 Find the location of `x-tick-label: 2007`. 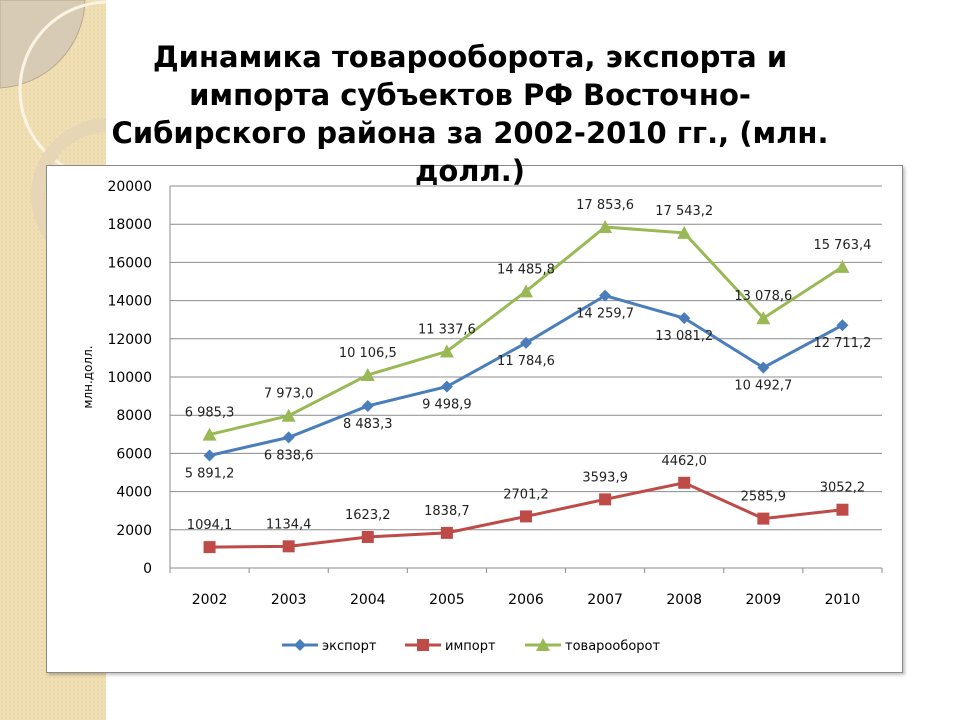

x-tick-label: 2007 is located at coordinates (605, 600).